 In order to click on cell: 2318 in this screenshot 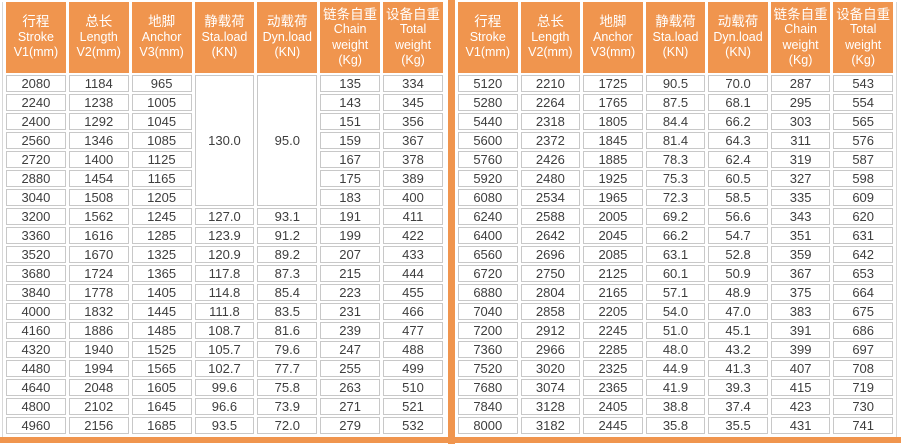, I will do `click(550, 121)`.